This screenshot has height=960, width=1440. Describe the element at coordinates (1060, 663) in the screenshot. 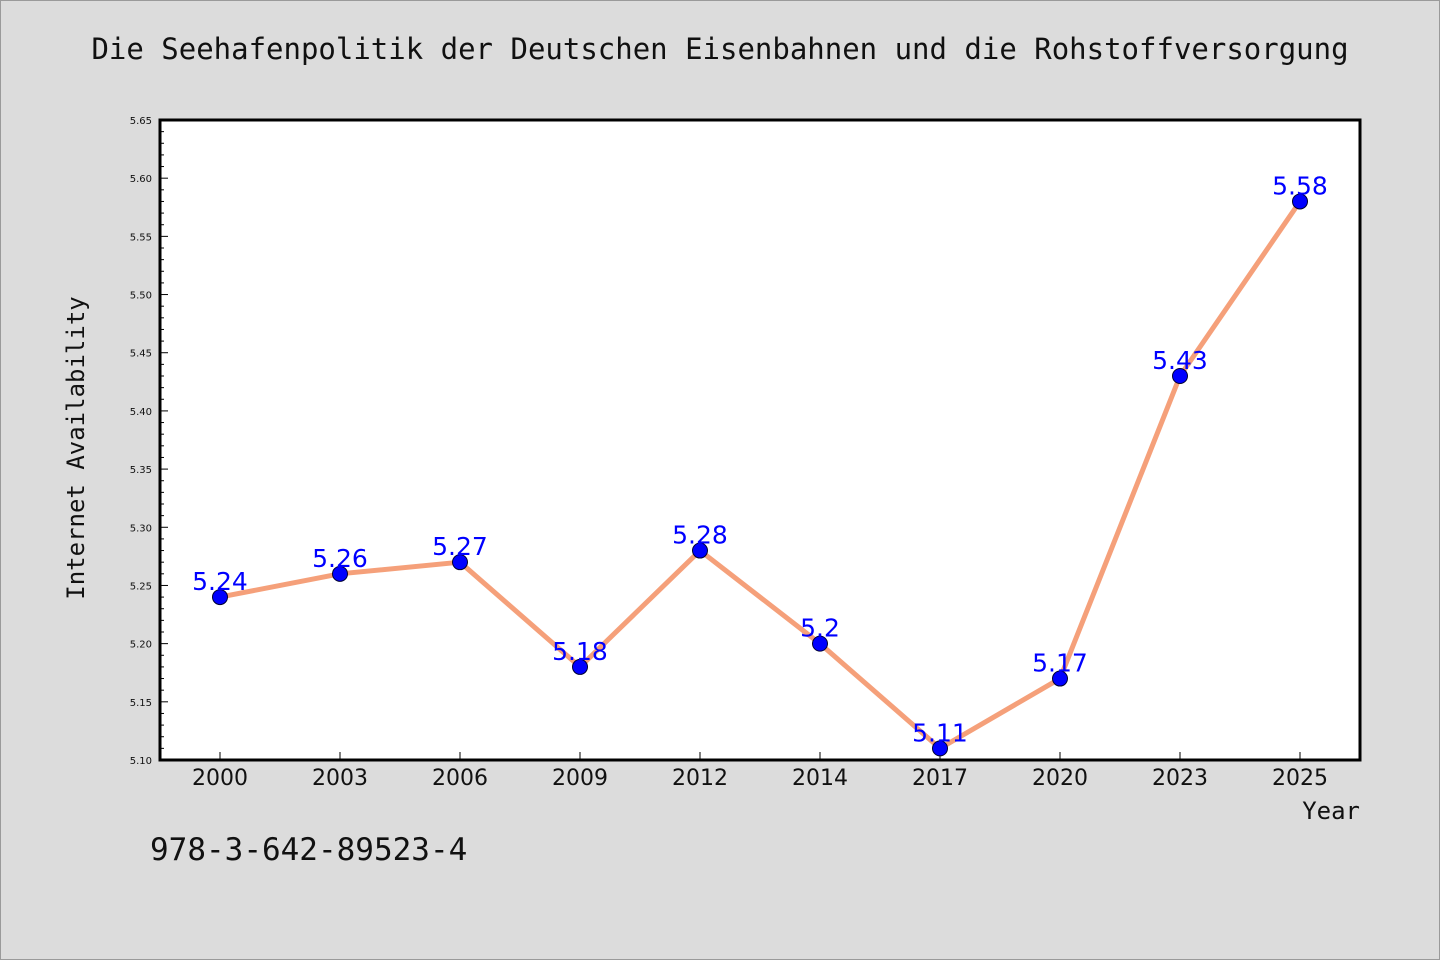

I see `data-label: 5.17` at that location.